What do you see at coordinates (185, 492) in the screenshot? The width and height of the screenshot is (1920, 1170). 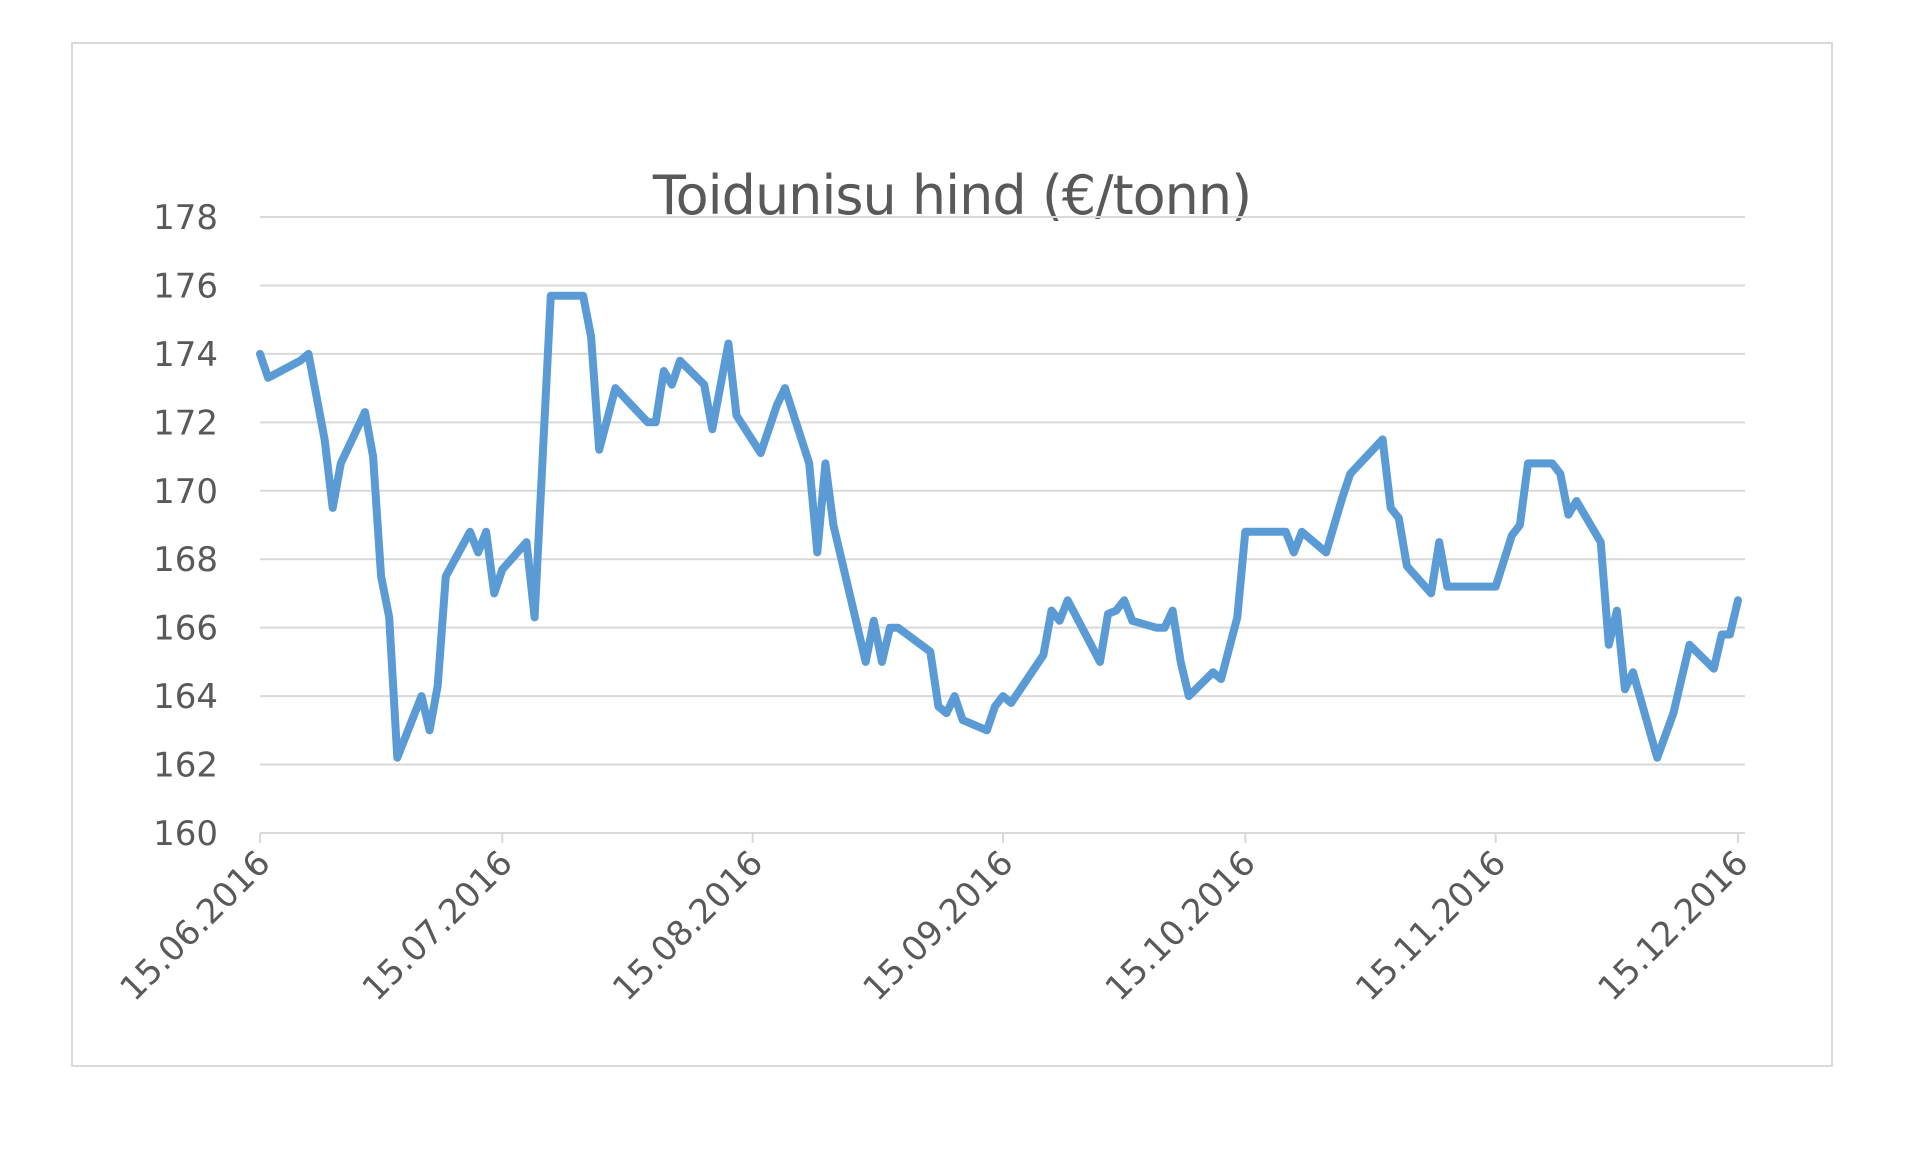 I see `y-tick-label: 170` at bounding box center [185, 492].